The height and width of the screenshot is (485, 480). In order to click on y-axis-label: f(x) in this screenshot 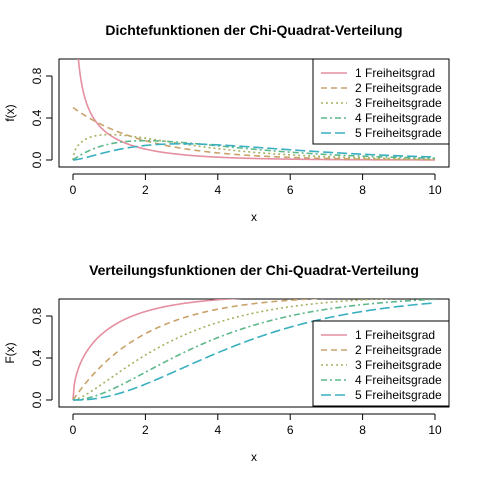, I will do `click(10, 112)`.